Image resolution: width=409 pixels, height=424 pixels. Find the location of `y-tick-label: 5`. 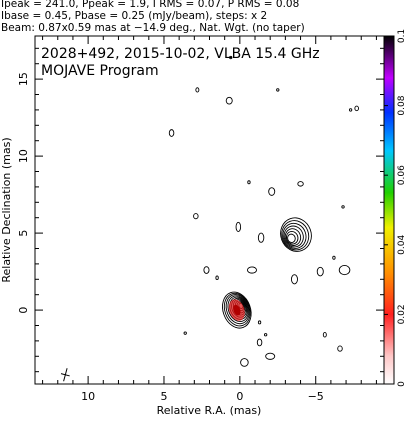

y-tick-label: 5 is located at coordinates (23, 233).